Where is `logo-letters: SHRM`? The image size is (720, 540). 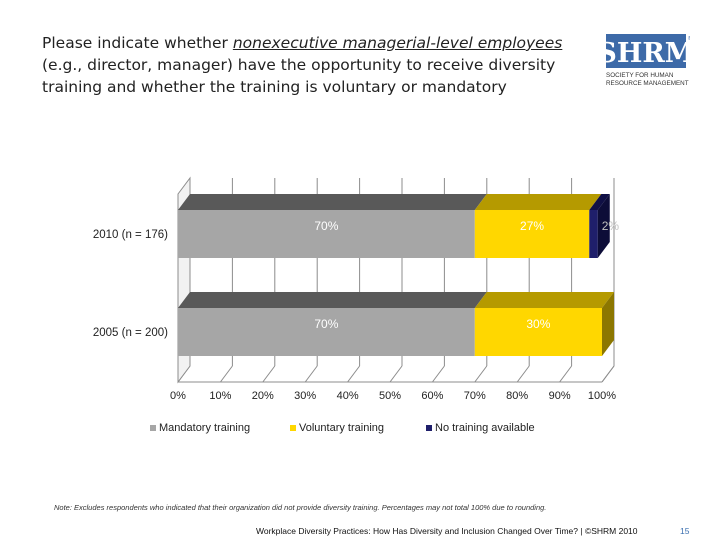
logo-letters: SHRM is located at coordinates (648, 53).